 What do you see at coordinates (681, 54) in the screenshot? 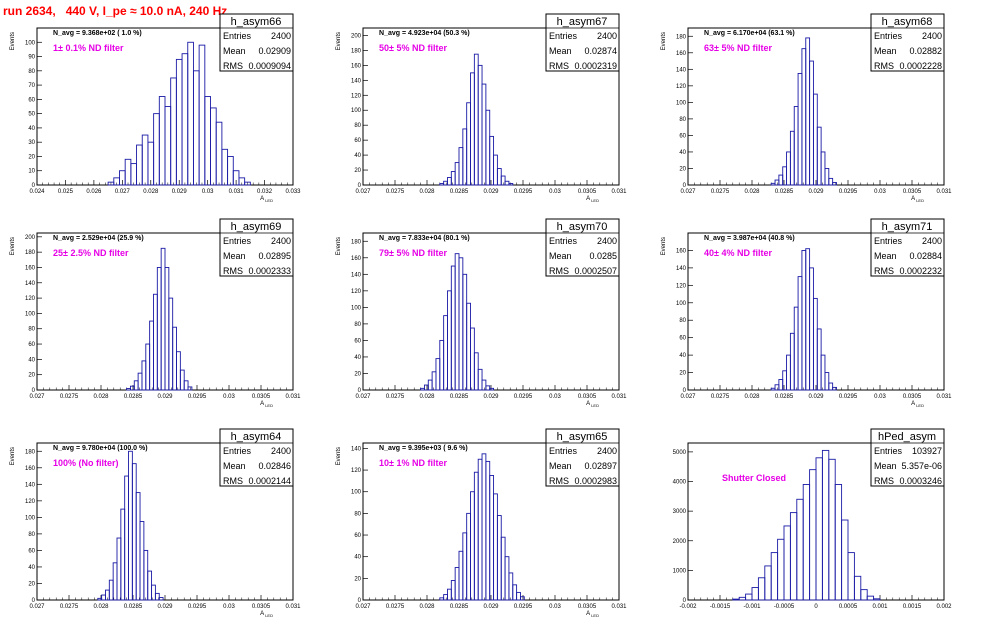
I see `y-tick-label: 160` at bounding box center [681, 54].